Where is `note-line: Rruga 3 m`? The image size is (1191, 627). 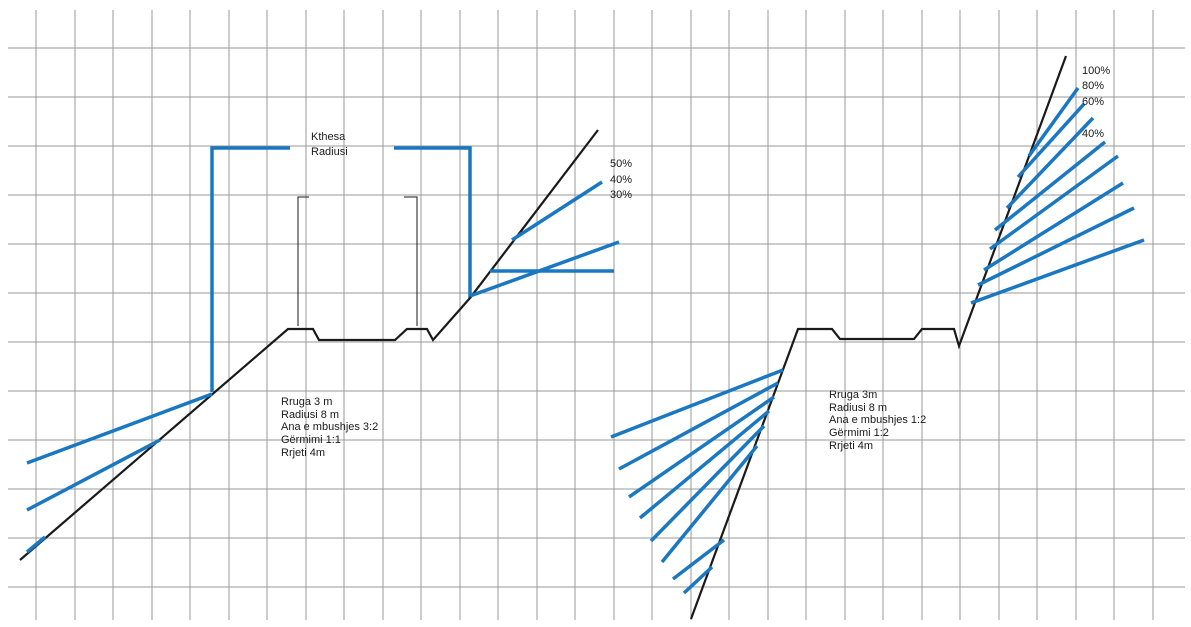
note-line: Rruga 3 m is located at coordinates (307, 402).